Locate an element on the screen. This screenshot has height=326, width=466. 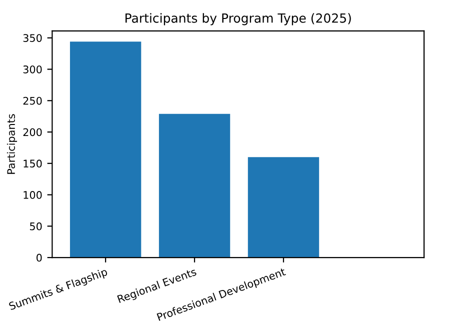
chart-title: Participants by Program Type (2025) is located at coordinates (238, 19).